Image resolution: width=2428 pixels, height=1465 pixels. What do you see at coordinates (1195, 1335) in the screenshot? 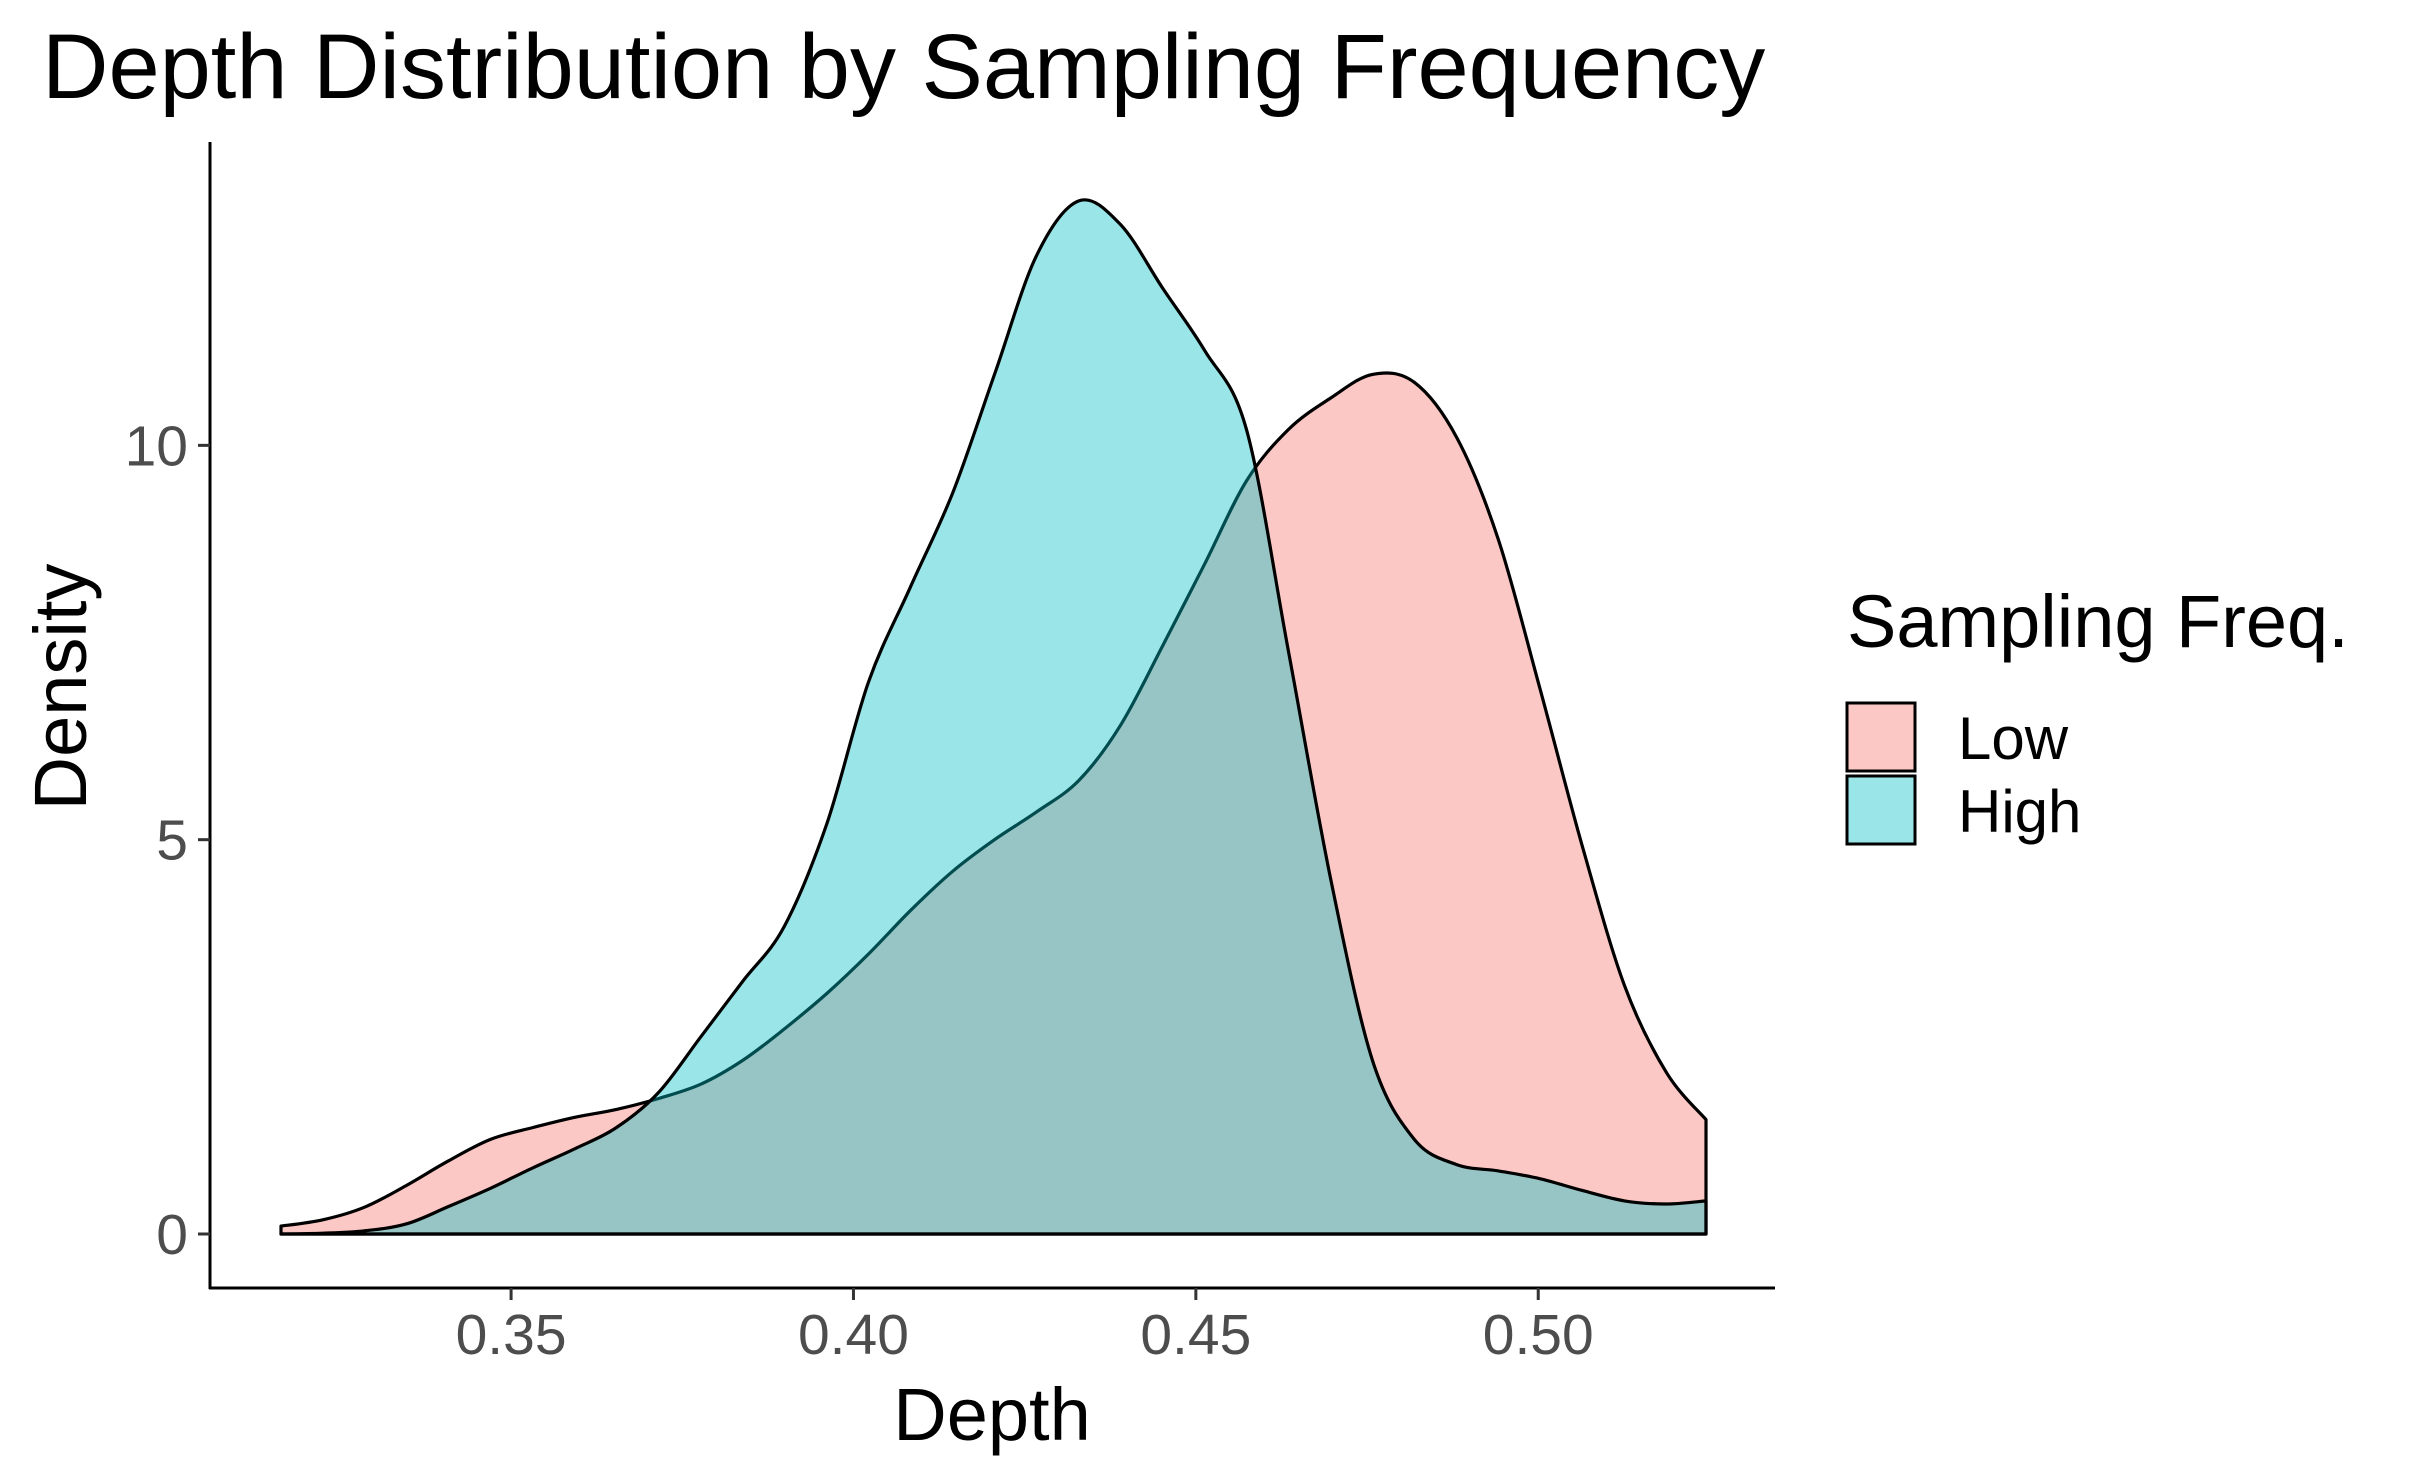
I see `x-tick-label: 0.45` at bounding box center [1195, 1335].